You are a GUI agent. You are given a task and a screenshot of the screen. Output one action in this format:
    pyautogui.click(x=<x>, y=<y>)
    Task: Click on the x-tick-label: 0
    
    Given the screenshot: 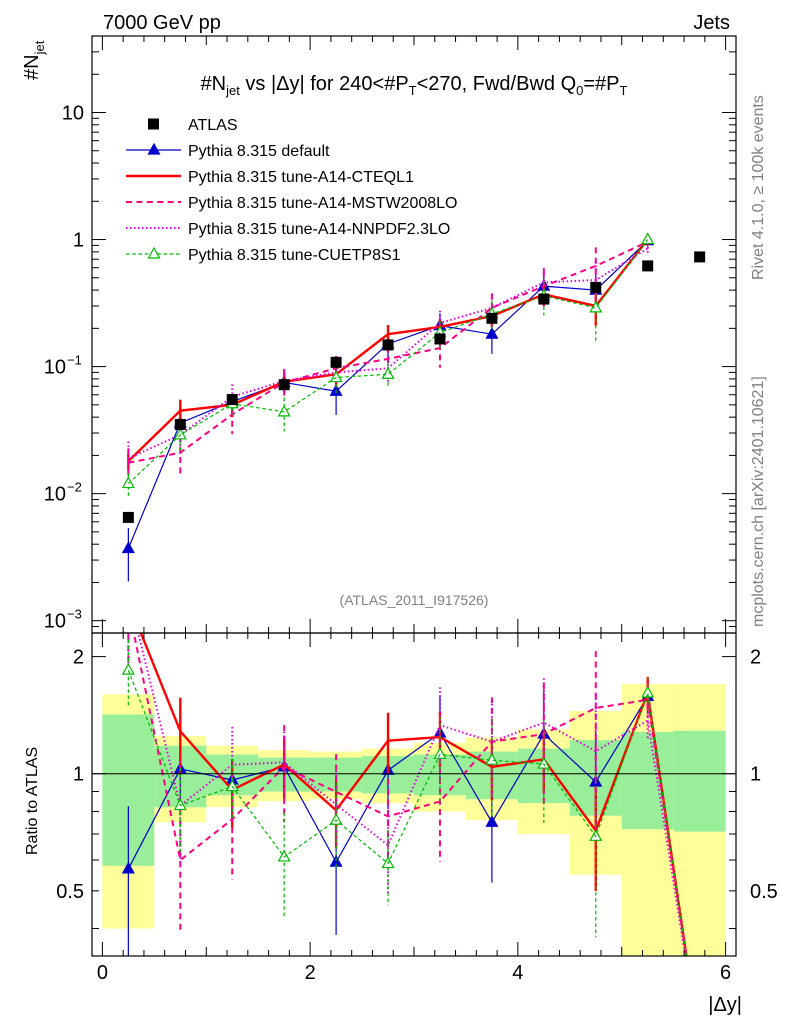 What is the action you would take?
    pyautogui.click(x=102, y=973)
    